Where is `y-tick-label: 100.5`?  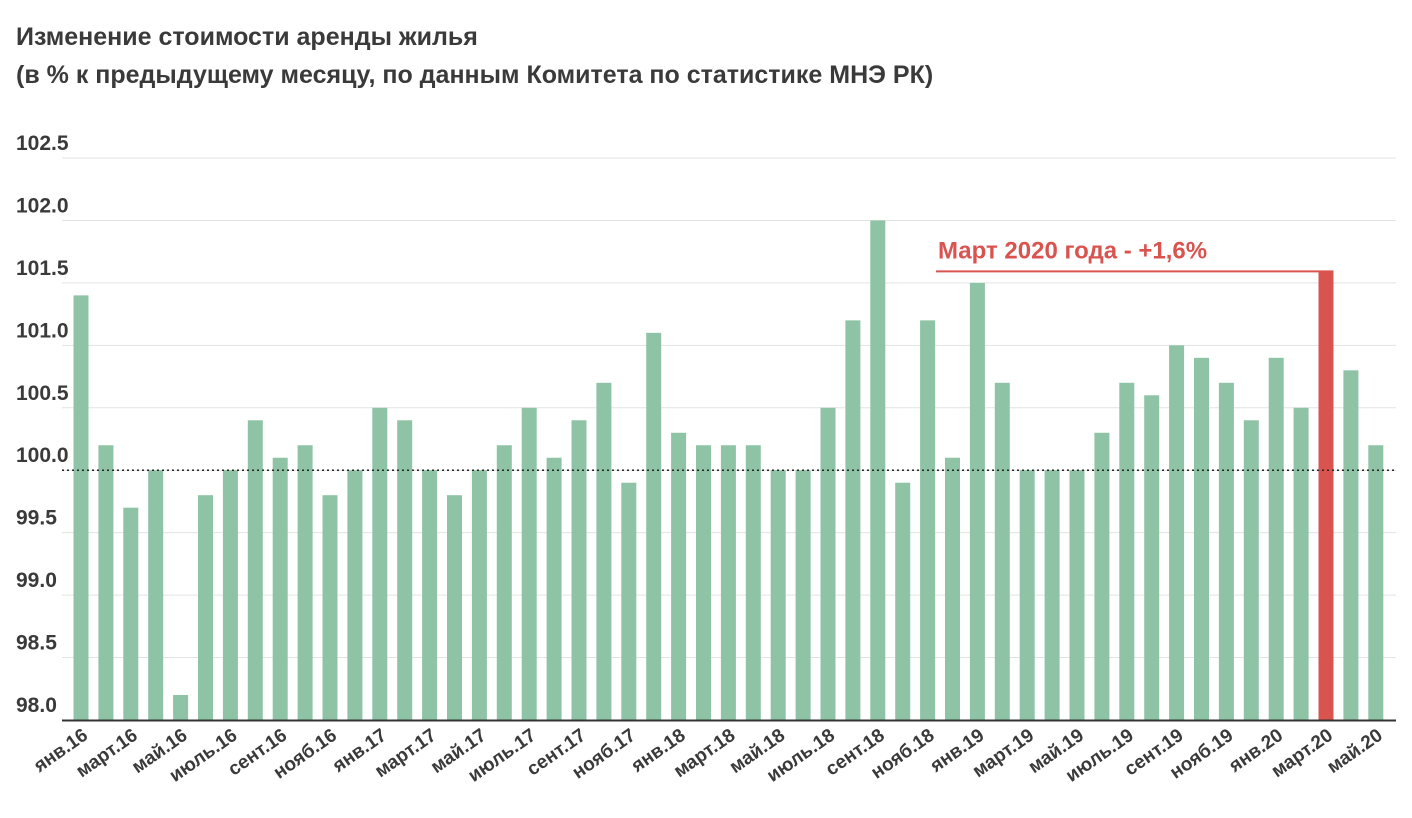
y-tick-label: 100.5 is located at coordinates (42, 393).